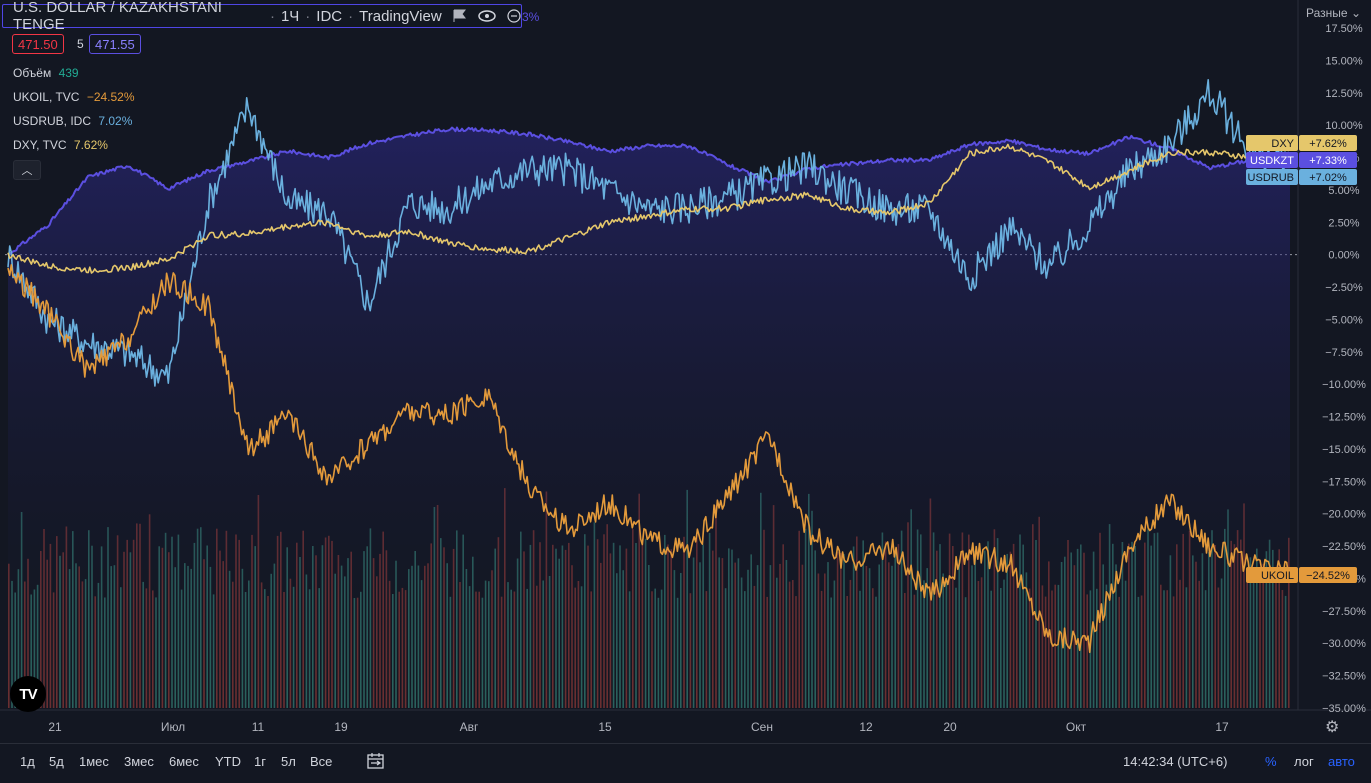 The height and width of the screenshot is (783, 1371). I want to click on eye-icon, so click(486, 16).